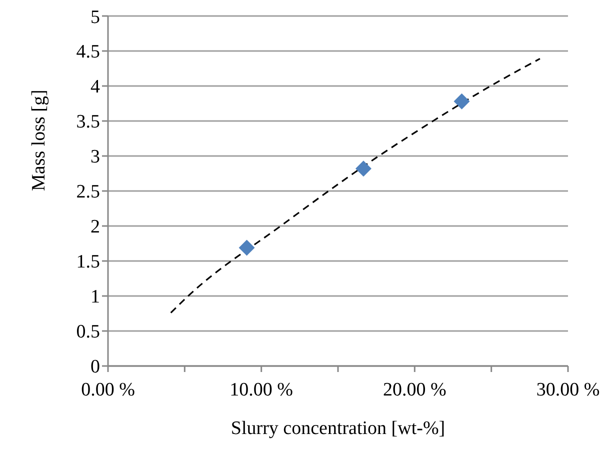 This screenshot has width=610, height=451. What do you see at coordinates (262, 389) in the screenshot?
I see `x-tick-label: 10.00 %` at bounding box center [262, 389].